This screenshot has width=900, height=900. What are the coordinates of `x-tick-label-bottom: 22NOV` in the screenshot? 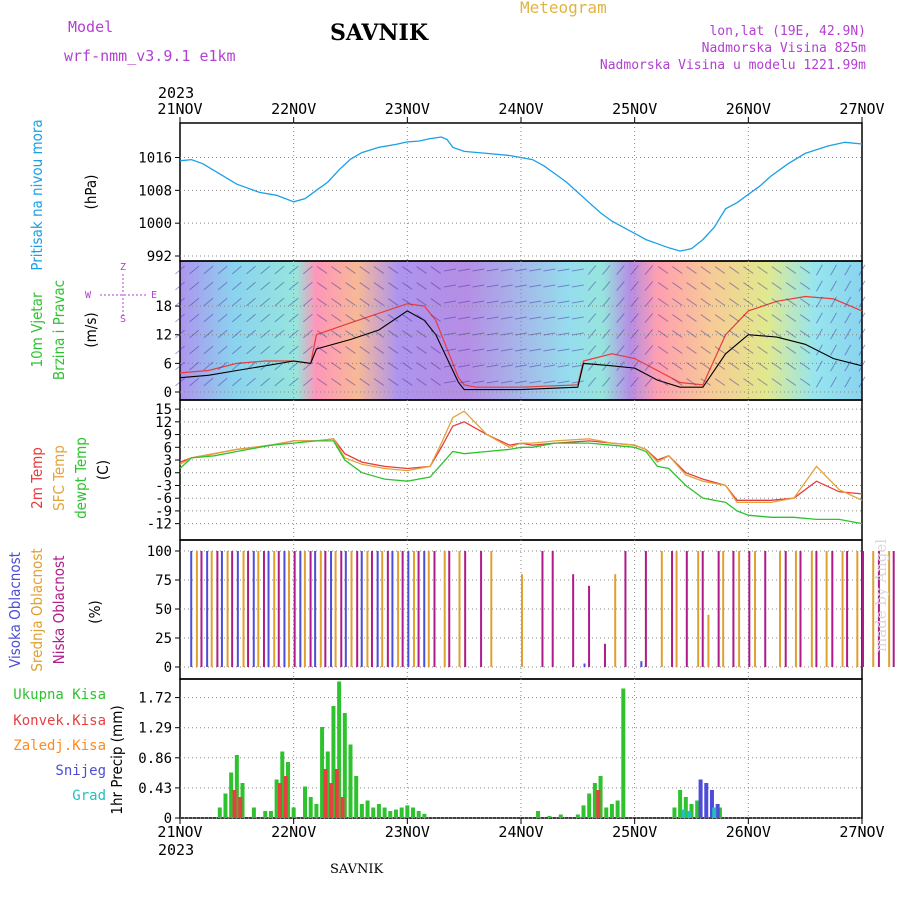 It's located at (293, 832).